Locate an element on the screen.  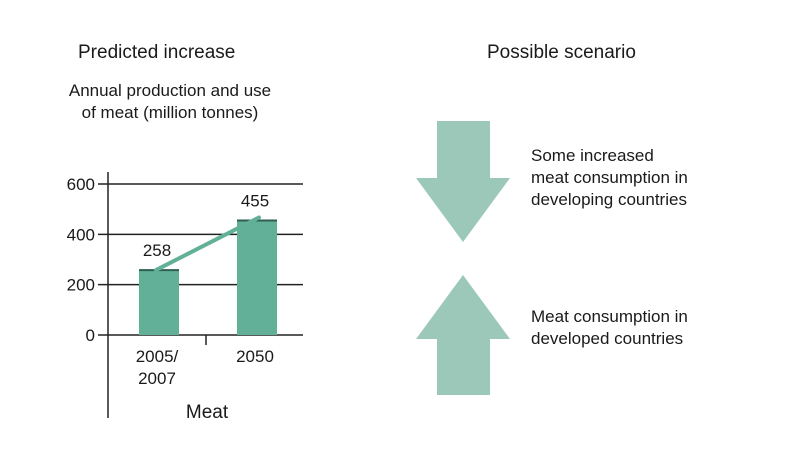
chart-trend is located at coordinates (207, 244).